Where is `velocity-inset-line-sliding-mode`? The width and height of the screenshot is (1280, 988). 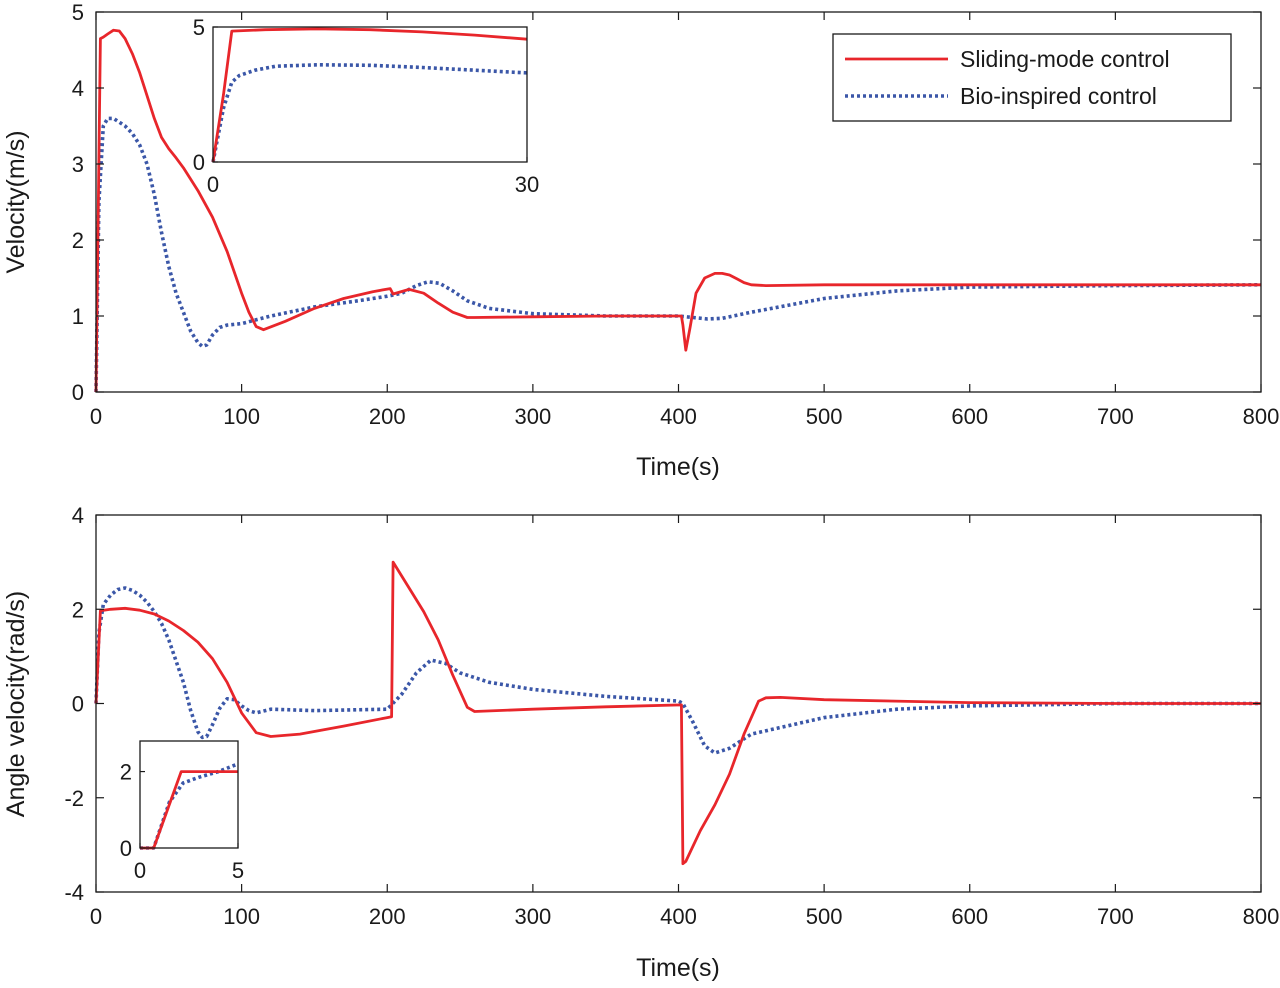 velocity-inset-line-sliding-mode is located at coordinates (369, 95).